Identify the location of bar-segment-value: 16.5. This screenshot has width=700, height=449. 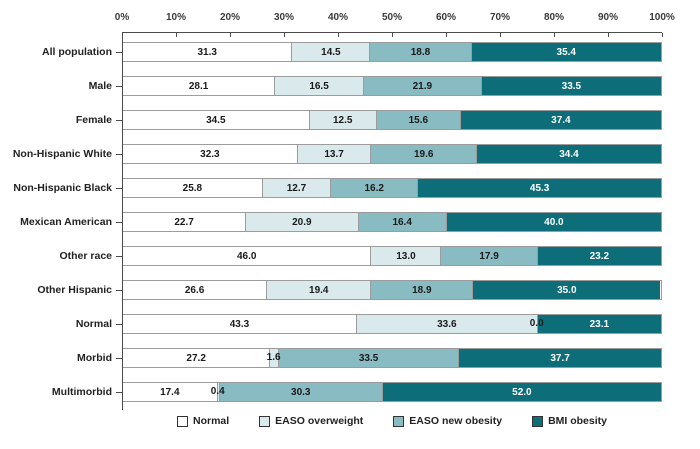
(319, 86).